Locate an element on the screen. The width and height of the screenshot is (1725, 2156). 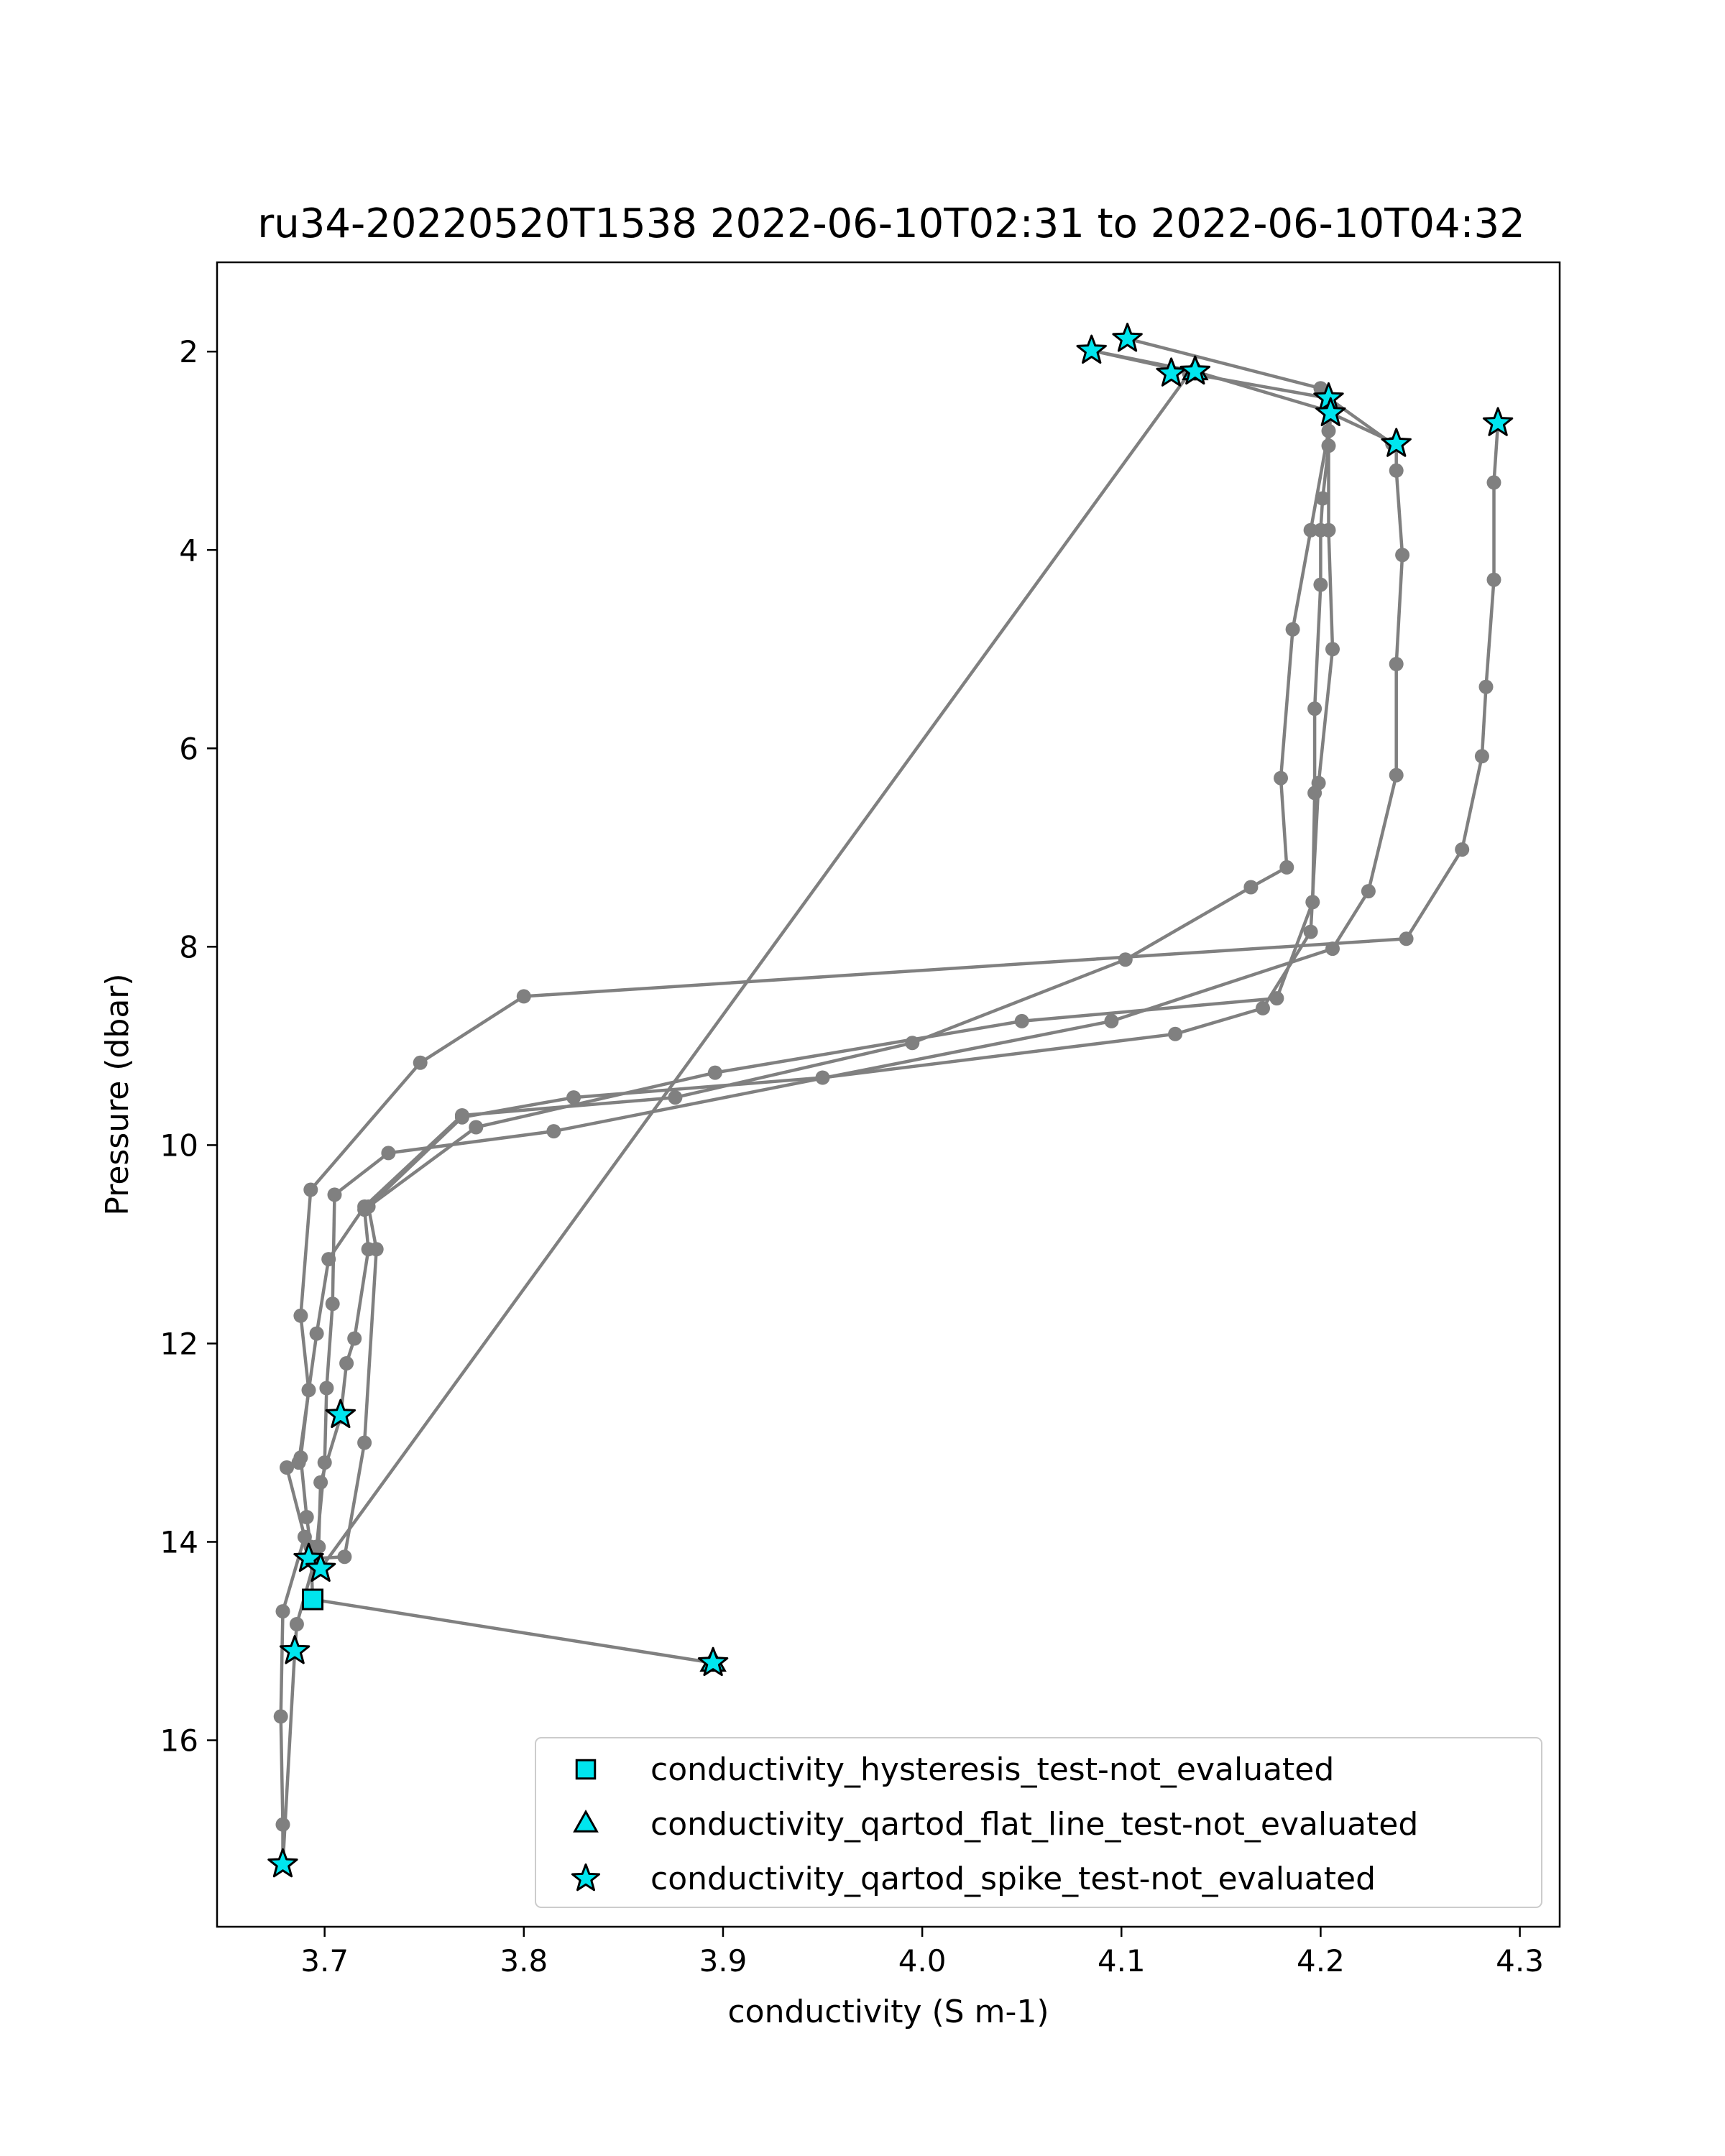
x-tick-label: 4.1 is located at coordinates (1122, 1960).